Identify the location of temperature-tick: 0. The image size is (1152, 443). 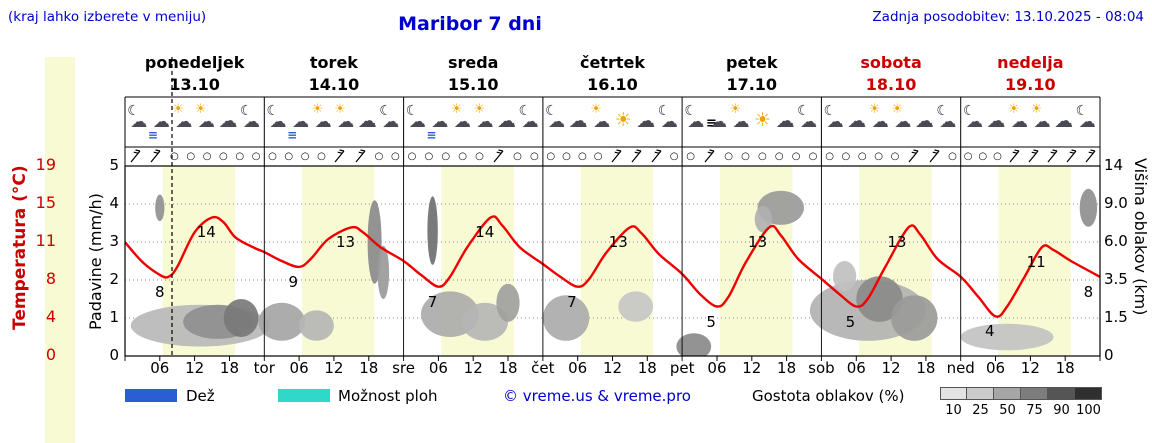
(50, 354).